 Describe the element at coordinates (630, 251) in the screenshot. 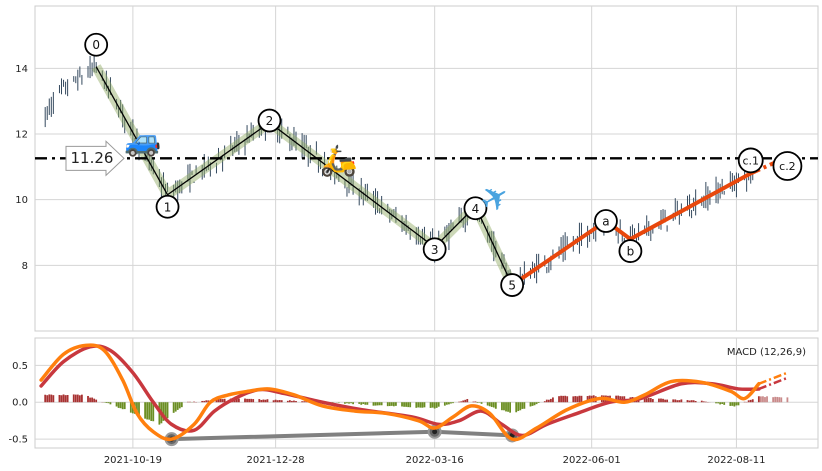

I see `wave-marker-b: b` at that location.